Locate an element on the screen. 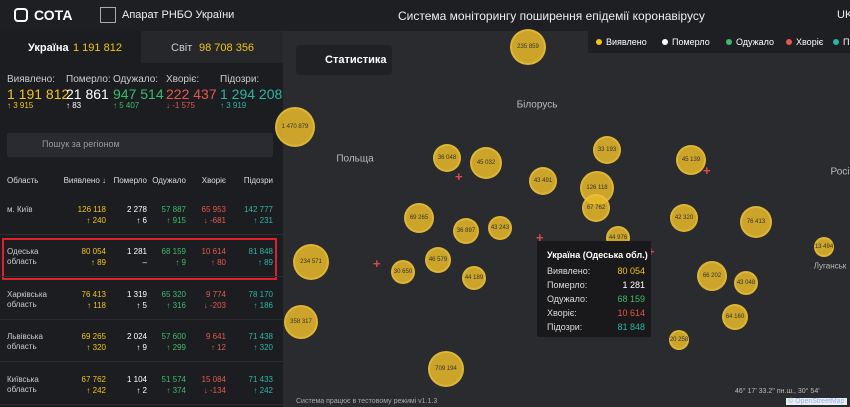  bubble-label: 43 243 is located at coordinates (500, 228).